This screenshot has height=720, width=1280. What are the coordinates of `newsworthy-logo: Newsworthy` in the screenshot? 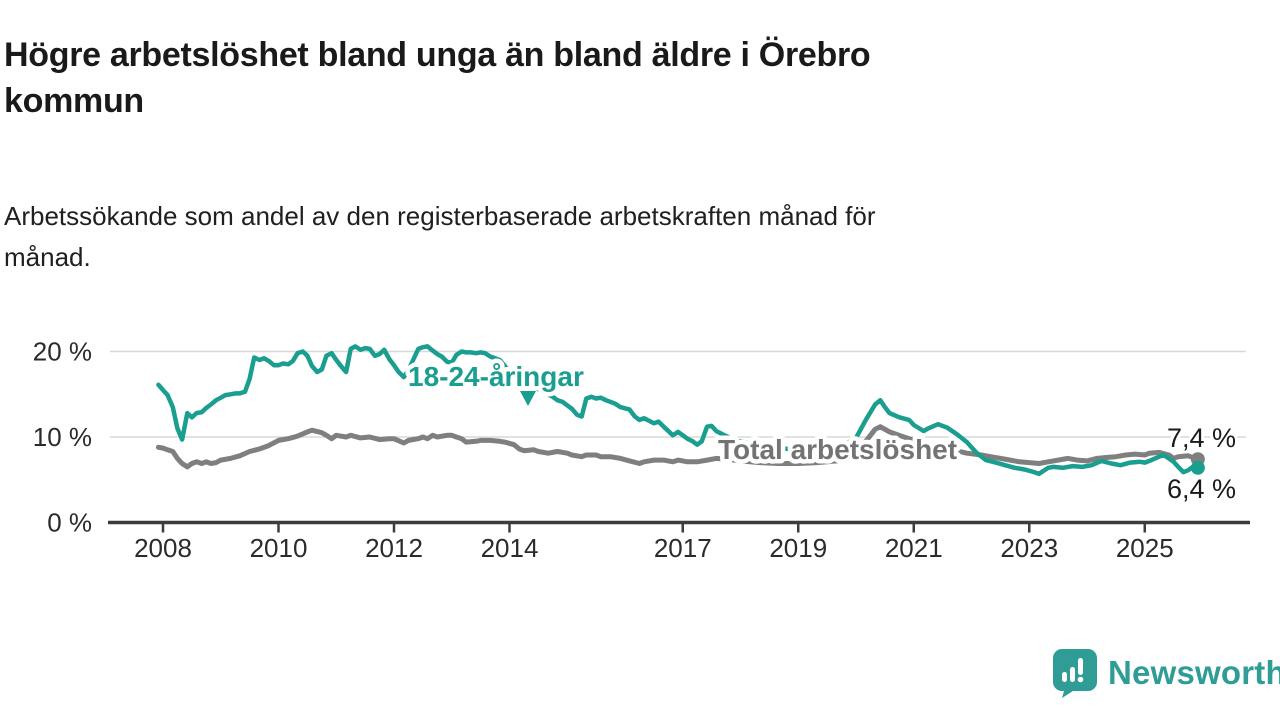 It's located at (1166, 673).